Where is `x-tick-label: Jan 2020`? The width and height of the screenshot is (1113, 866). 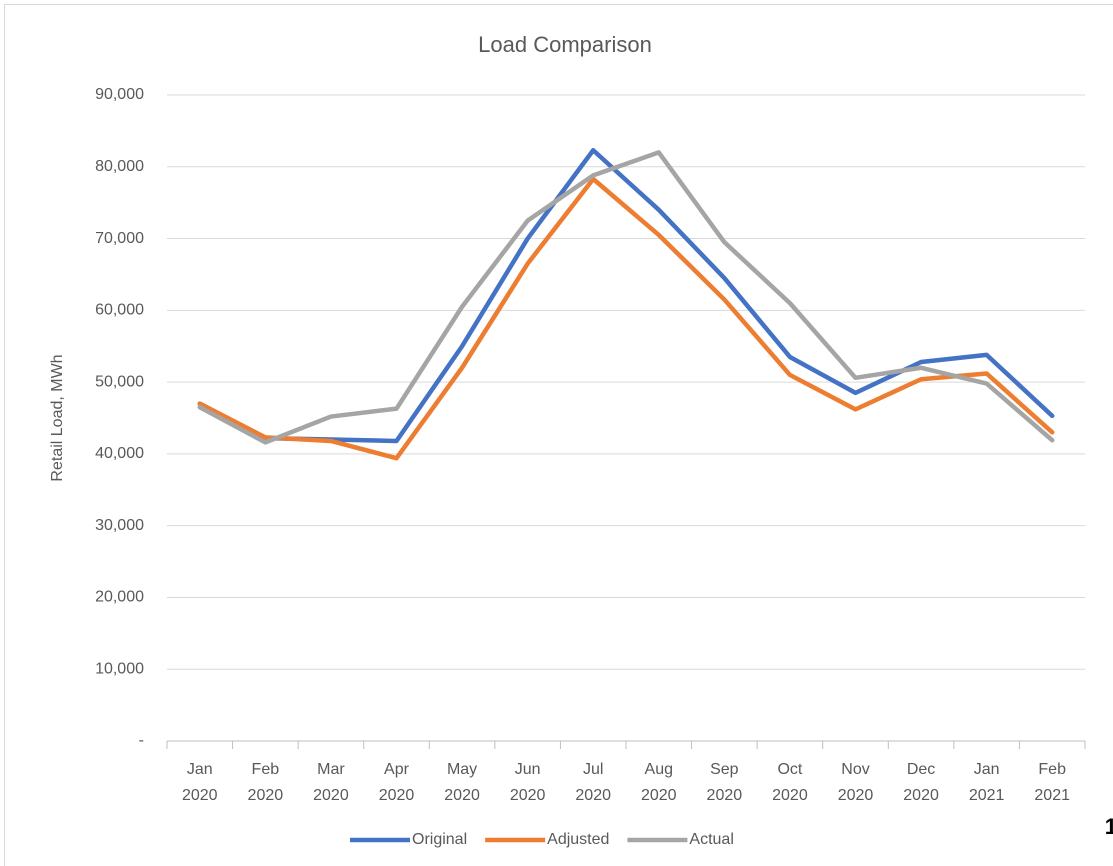
x-tick-label: Jan 2020 is located at coordinates (199, 782).